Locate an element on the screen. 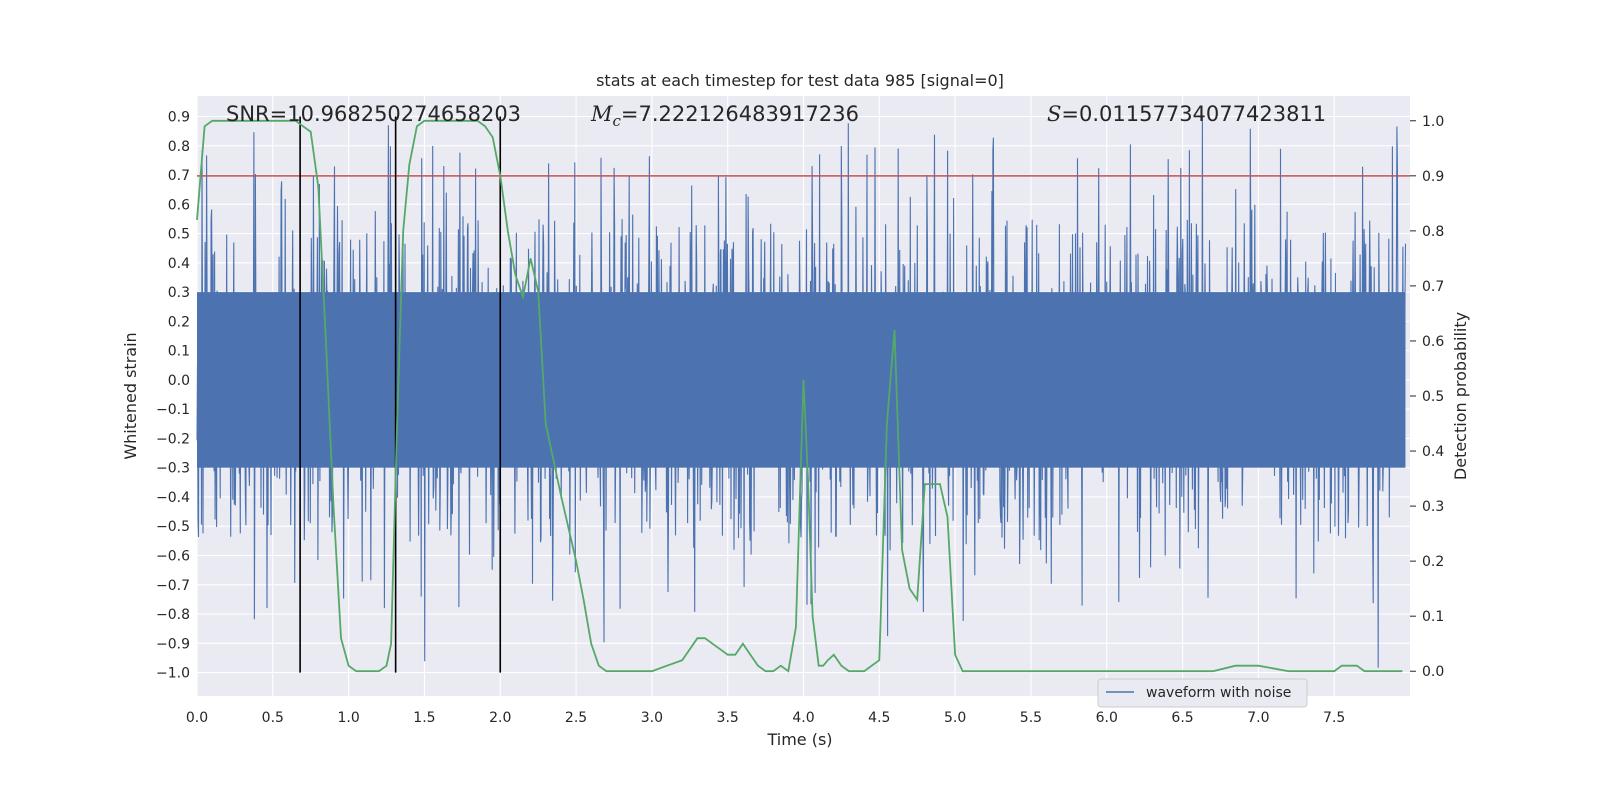 This screenshot has width=1600, height=800. y2-tick-label: 1.0 is located at coordinates (1433, 122).